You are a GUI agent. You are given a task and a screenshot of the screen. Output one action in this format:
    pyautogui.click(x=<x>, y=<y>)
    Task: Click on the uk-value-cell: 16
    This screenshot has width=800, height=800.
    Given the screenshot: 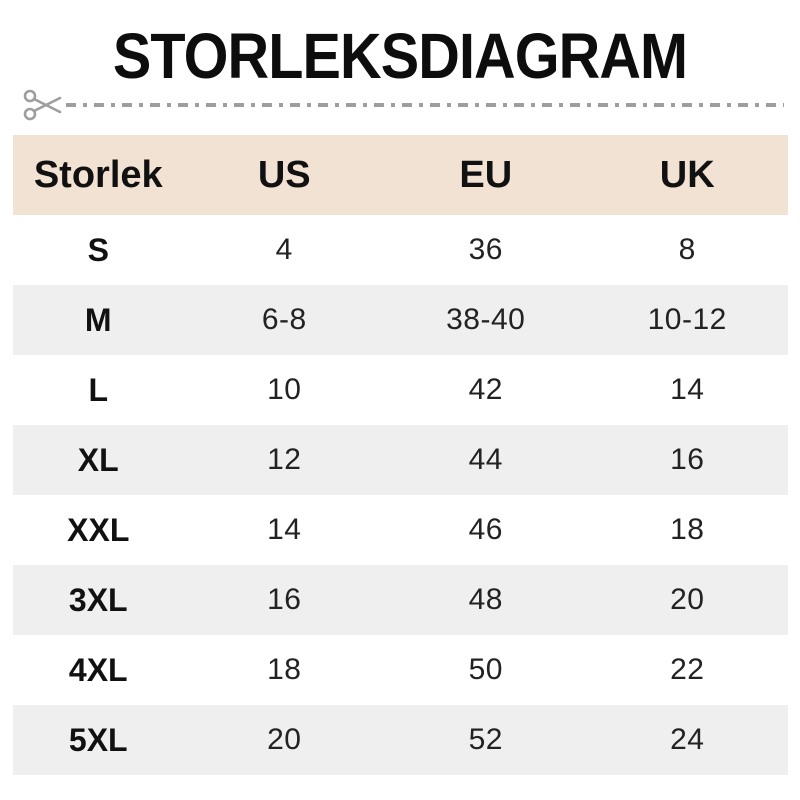 What is the action you would take?
    pyautogui.click(x=687, y=459)
    